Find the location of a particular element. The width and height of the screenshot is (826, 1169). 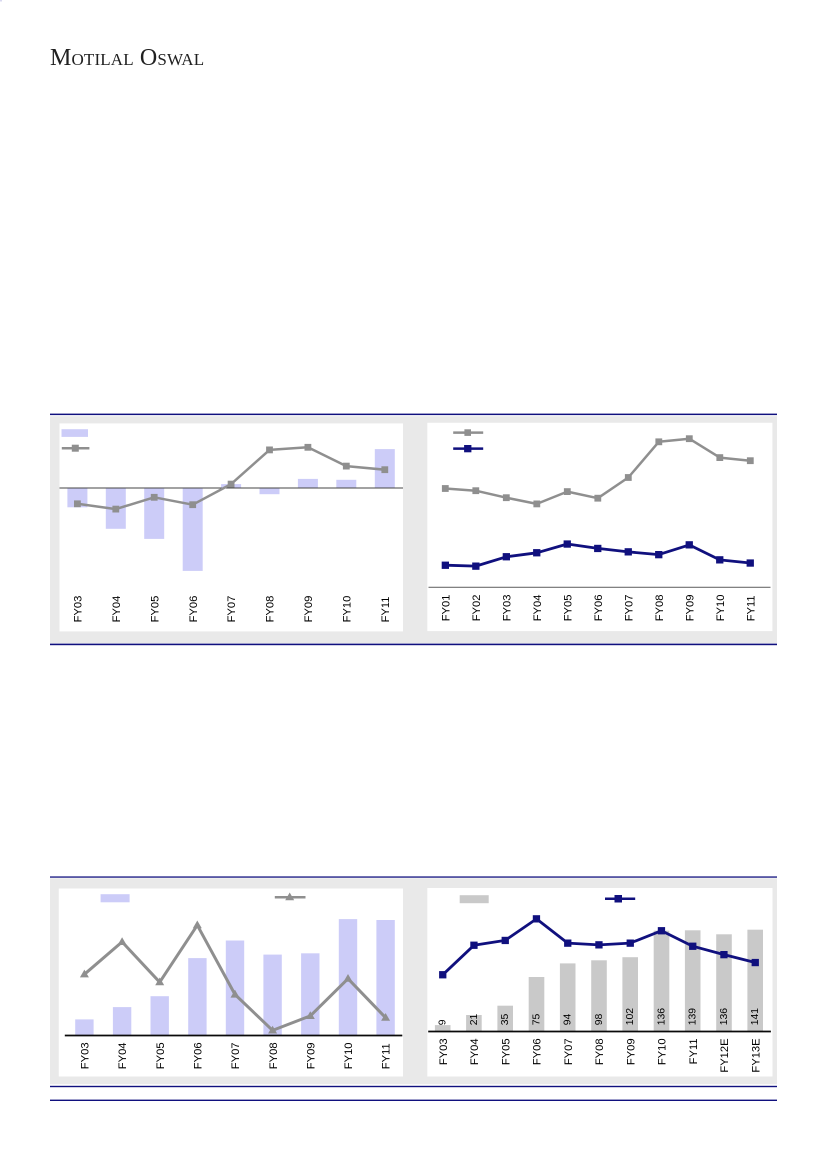

svg-text: 141 is located at coordinates (755, 1017).